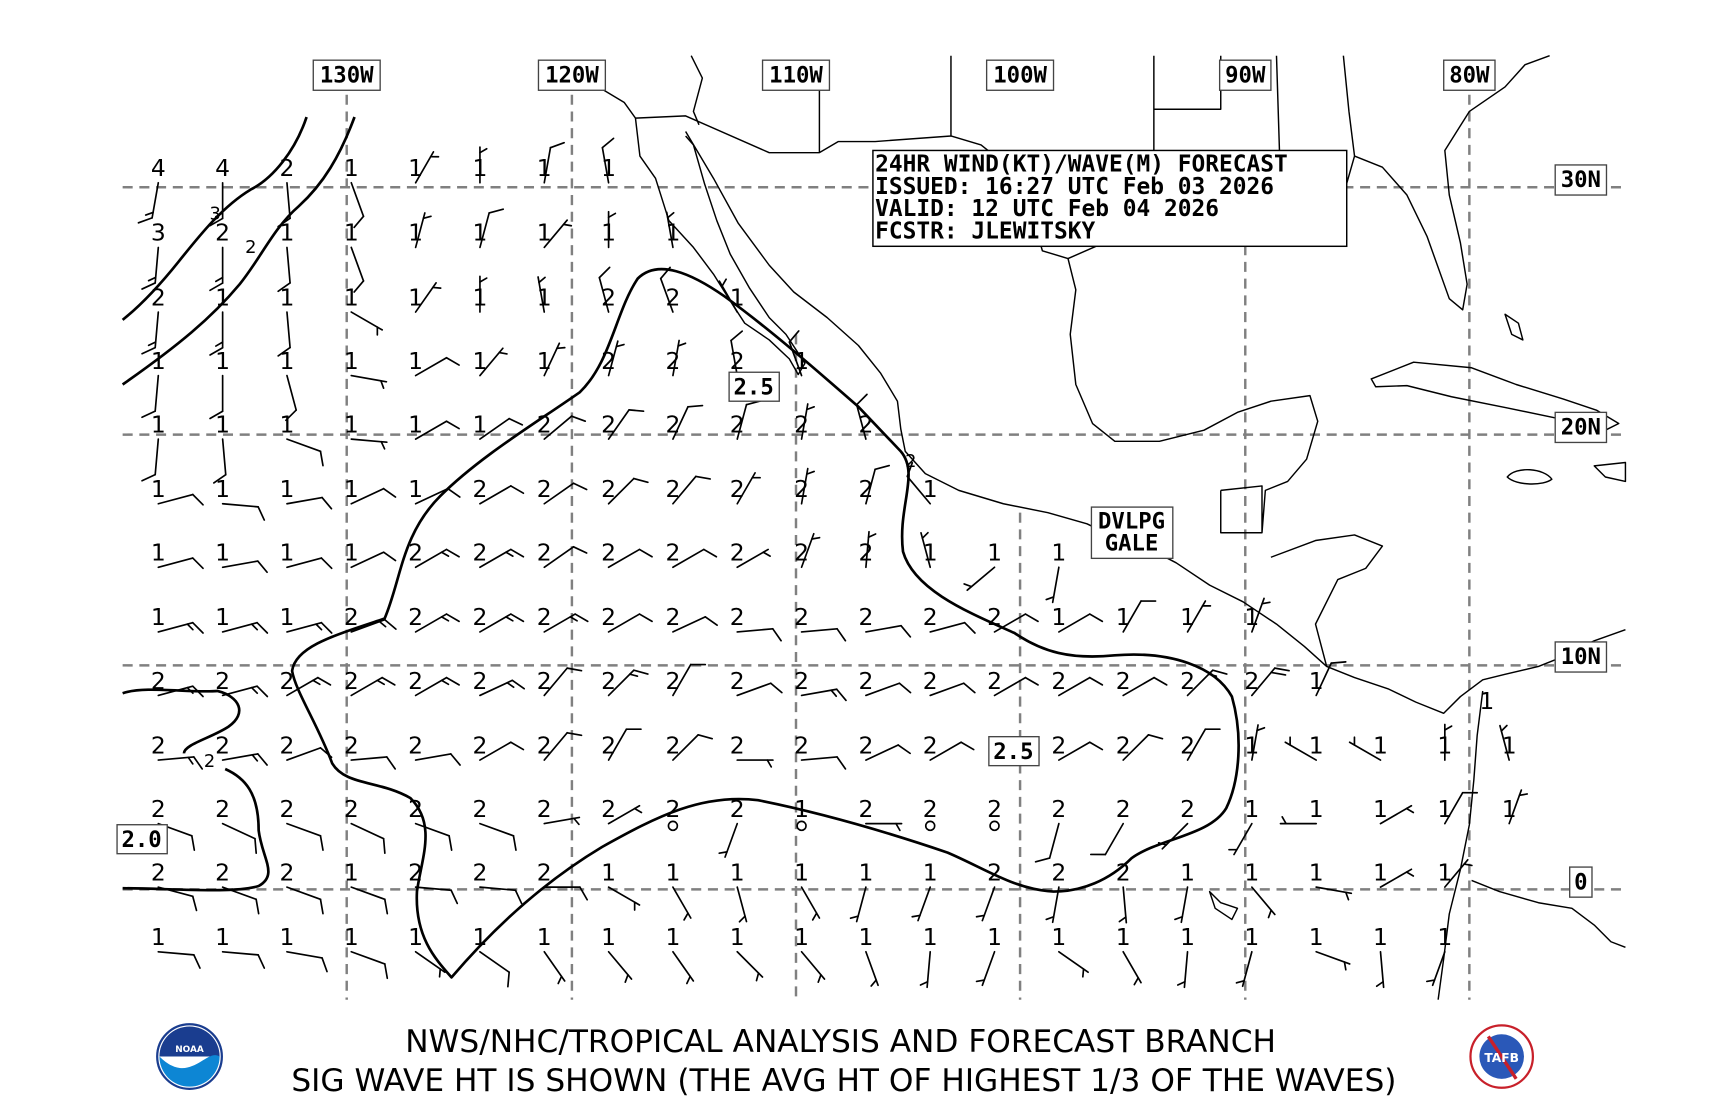  Describe the element at coordinates (1132, 544) in the screenshot. I see `svg-text: GALE` at that location.